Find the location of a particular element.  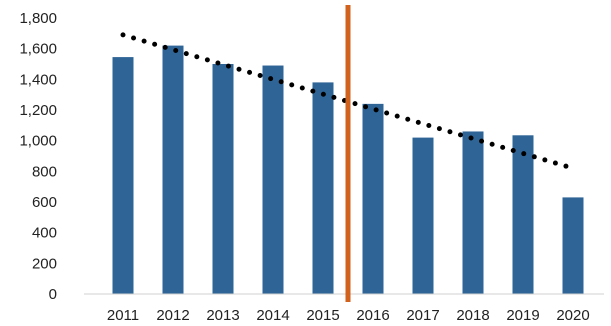

x-tick-label: 2018 is located at coordinates (472, 315).